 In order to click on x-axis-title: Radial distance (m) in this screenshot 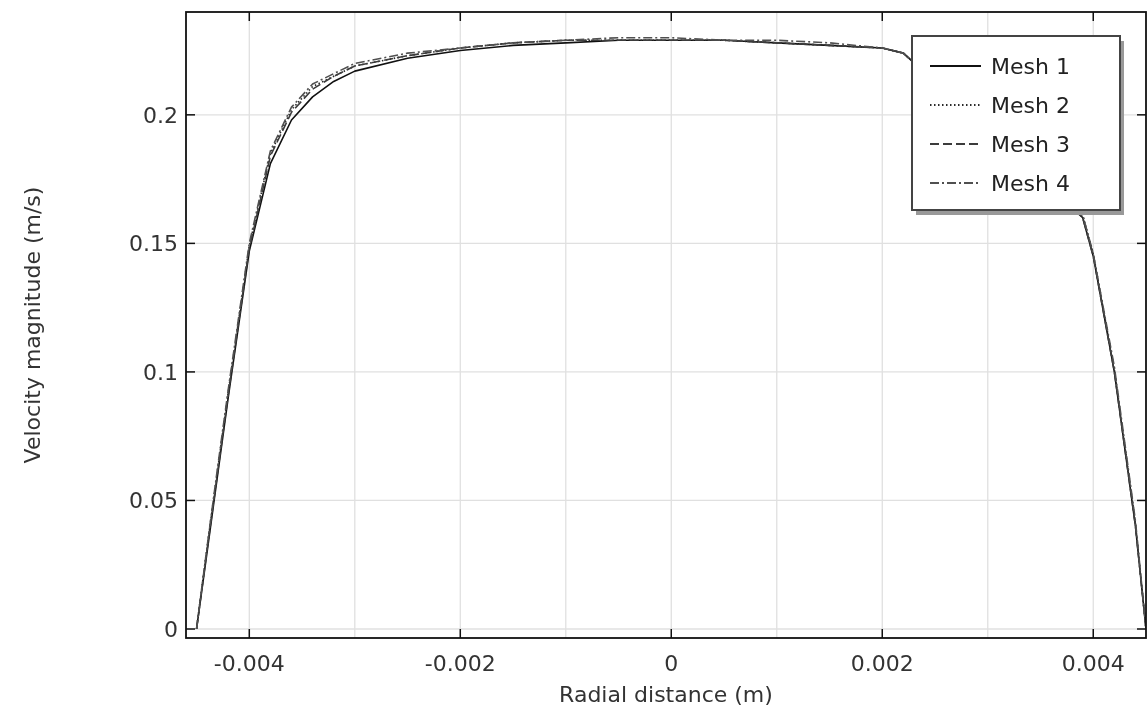, I will do `click(666, 694)`.